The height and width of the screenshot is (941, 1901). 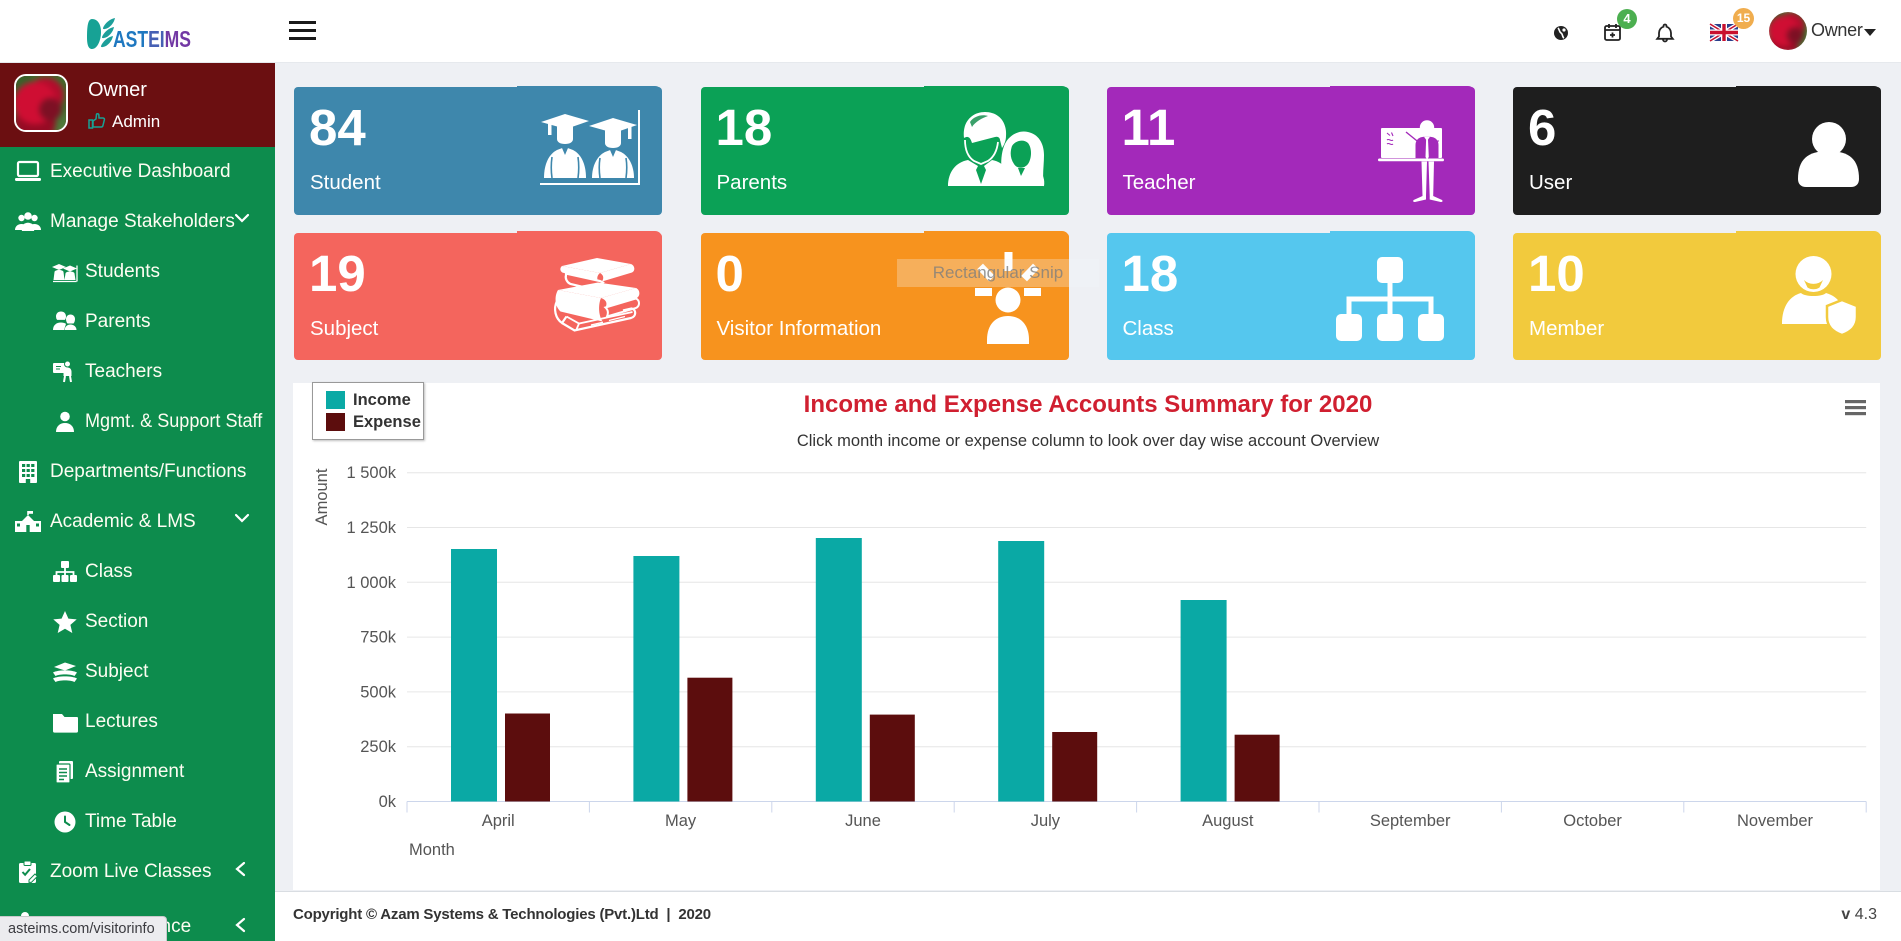 What do you see at coordinates (378, 638) in the screenshot?
I see `svg-text: 750k` at bounding box center [378, 638].